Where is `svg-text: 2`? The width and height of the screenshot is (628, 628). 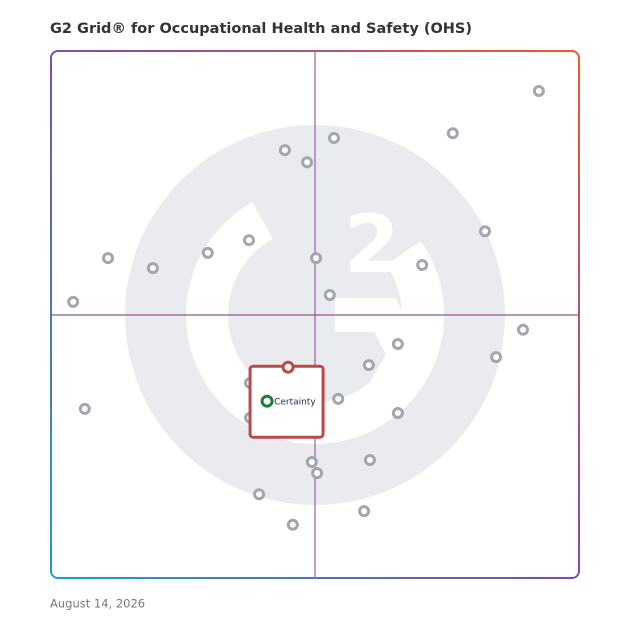
svg-text: 2 is located at coordinates (372, 244).